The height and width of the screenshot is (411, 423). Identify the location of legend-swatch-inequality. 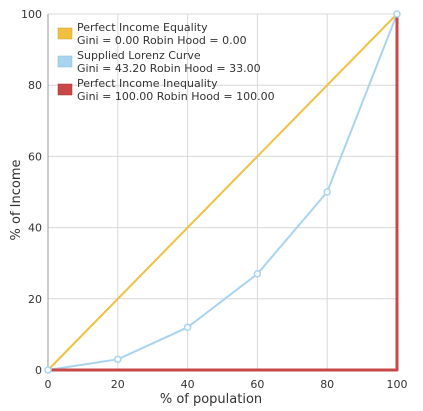
(65, 89).